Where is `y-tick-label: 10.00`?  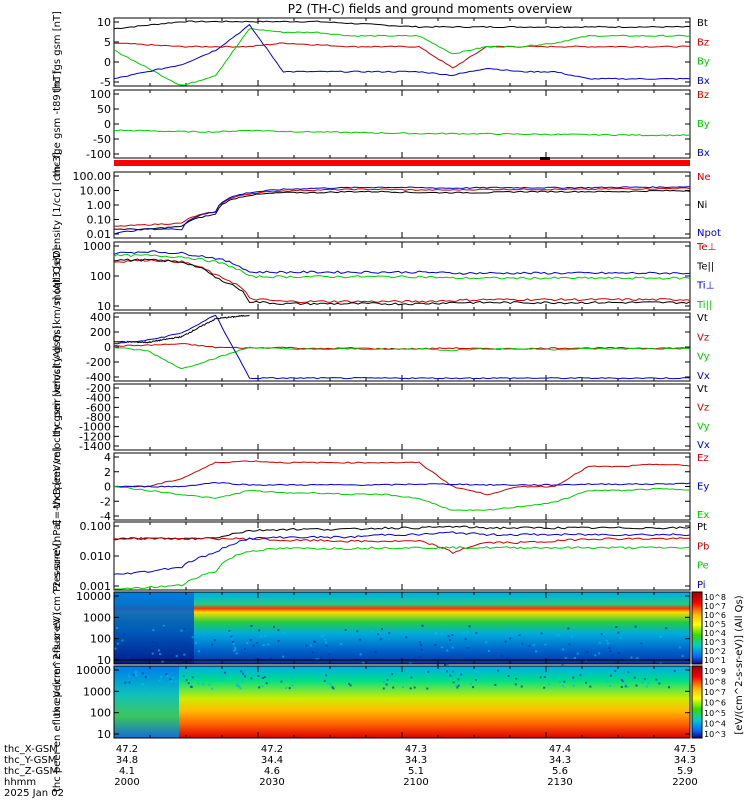
y-tick-label: 10.00 is located at coordinates (96, 191).